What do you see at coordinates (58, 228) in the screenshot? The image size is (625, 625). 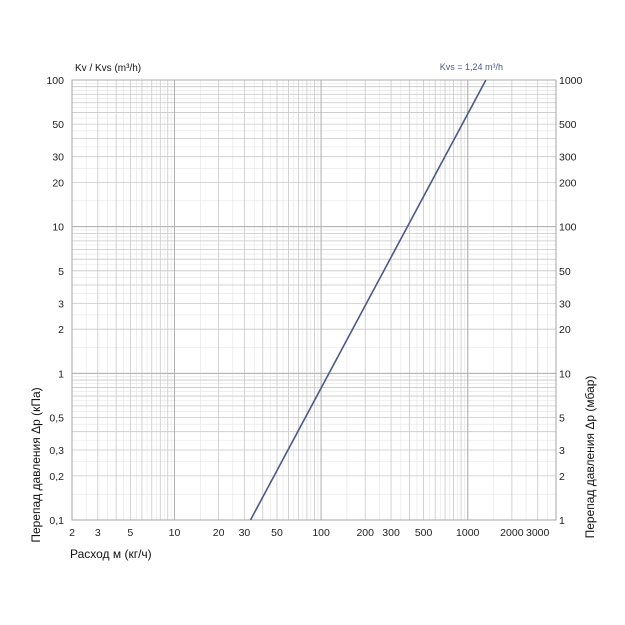 I see `y-left-tick-label: 10` at bounding box center [58, 228].